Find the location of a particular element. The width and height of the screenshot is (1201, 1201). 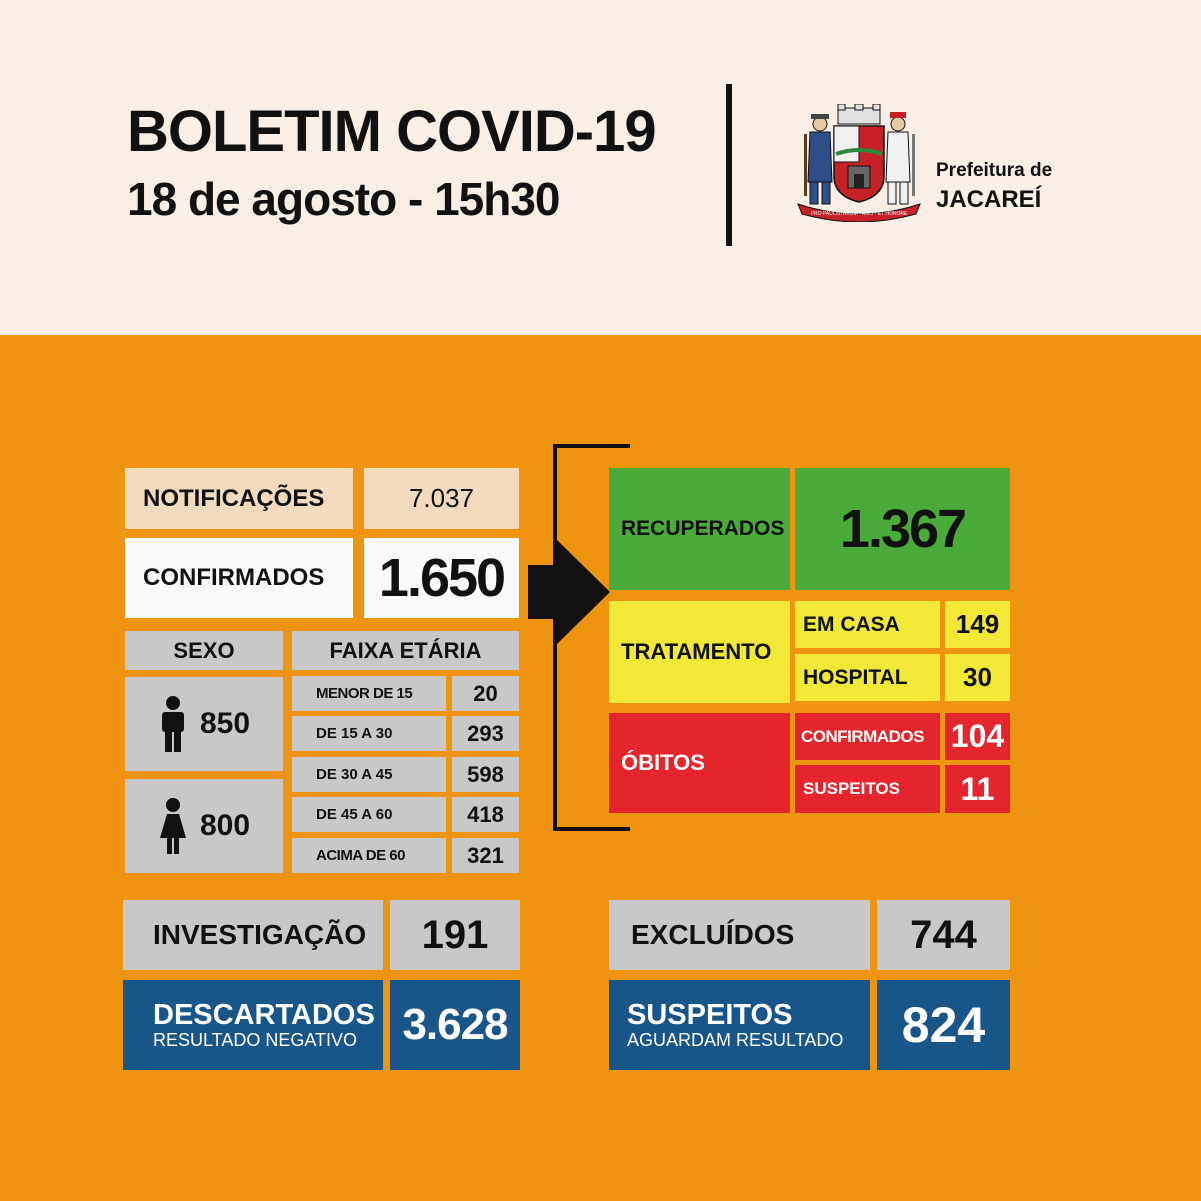

faixa-row-label: MENOR DE 15 is located at coordinates (369, 693).